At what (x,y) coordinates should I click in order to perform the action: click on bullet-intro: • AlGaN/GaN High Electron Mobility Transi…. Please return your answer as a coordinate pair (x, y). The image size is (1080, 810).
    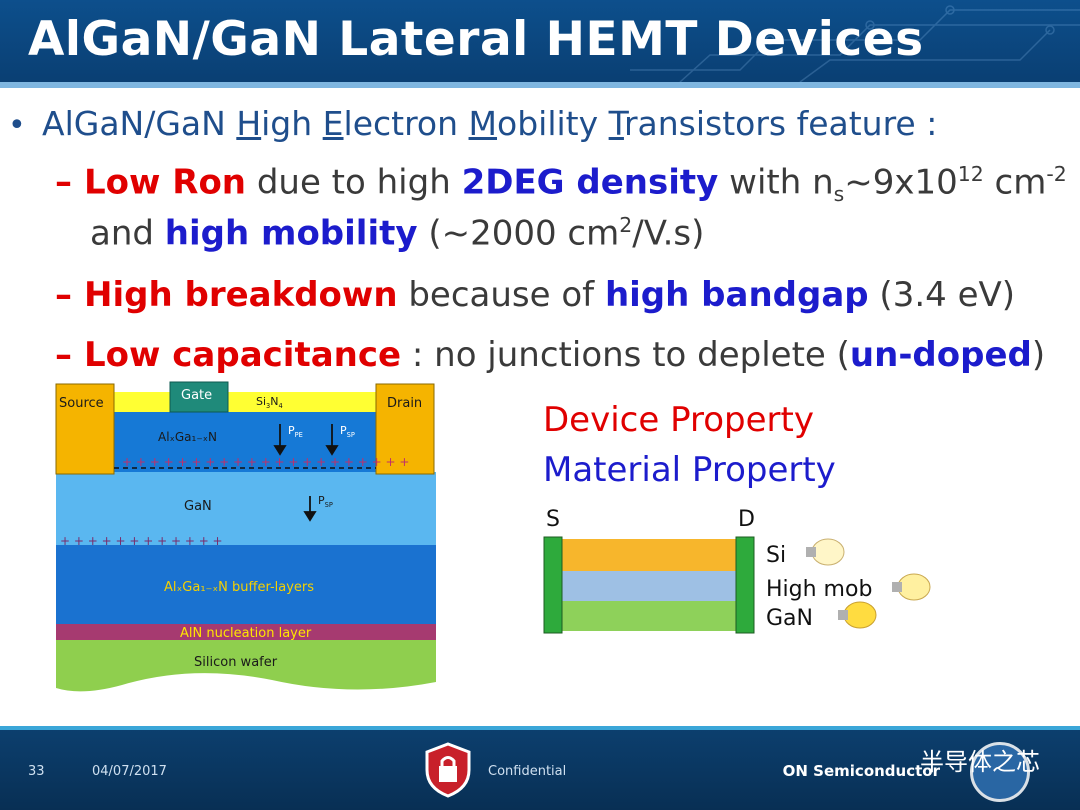
    Looking at the image, I should click on (472, 123).